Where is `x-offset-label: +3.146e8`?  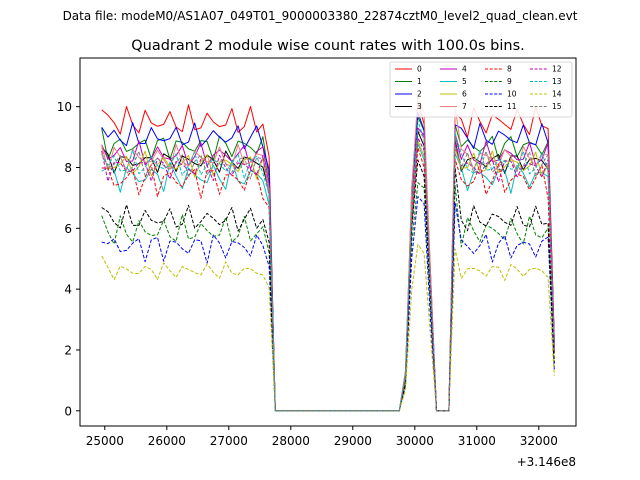 x-offset-label: +3.146e8 is located at coordinates (546, 462).